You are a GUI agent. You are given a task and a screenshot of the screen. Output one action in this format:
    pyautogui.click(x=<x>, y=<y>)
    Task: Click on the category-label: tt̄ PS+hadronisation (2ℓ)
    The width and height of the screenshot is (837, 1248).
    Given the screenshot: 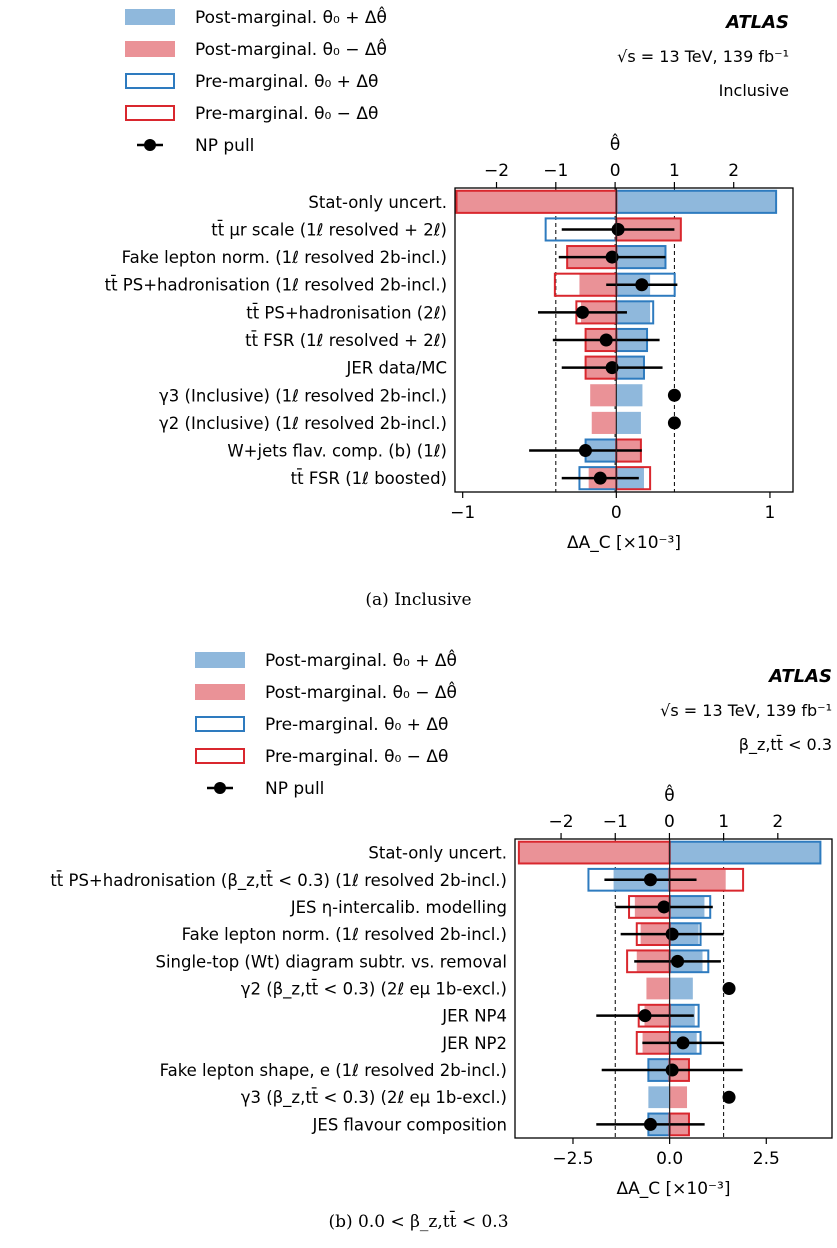 What is the action you would take?
    pyautogui.click(x=346, y=312)
    